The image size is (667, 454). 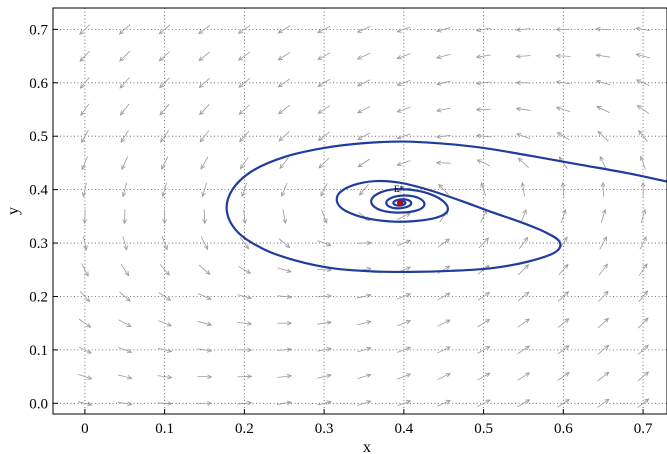 I want to click on y-tick-label: 0.4, so click(x=38, y=191).